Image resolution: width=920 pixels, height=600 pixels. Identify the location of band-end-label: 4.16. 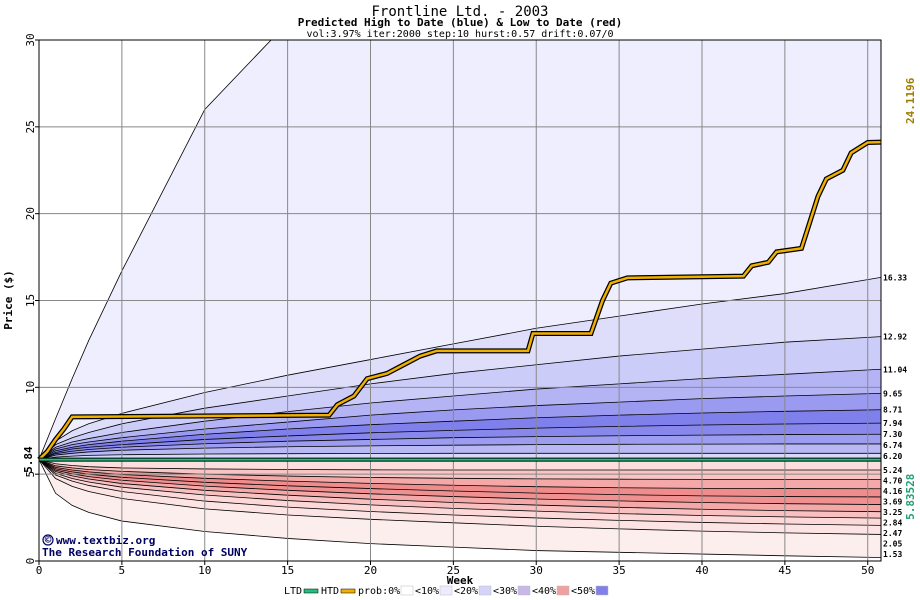
(892, 491).